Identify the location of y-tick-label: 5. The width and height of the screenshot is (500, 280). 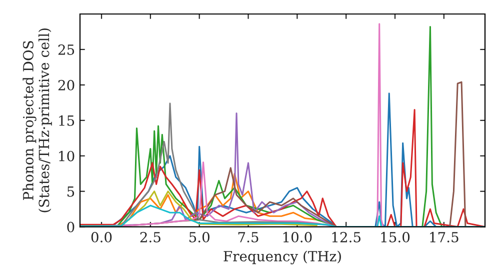
(70, 191).